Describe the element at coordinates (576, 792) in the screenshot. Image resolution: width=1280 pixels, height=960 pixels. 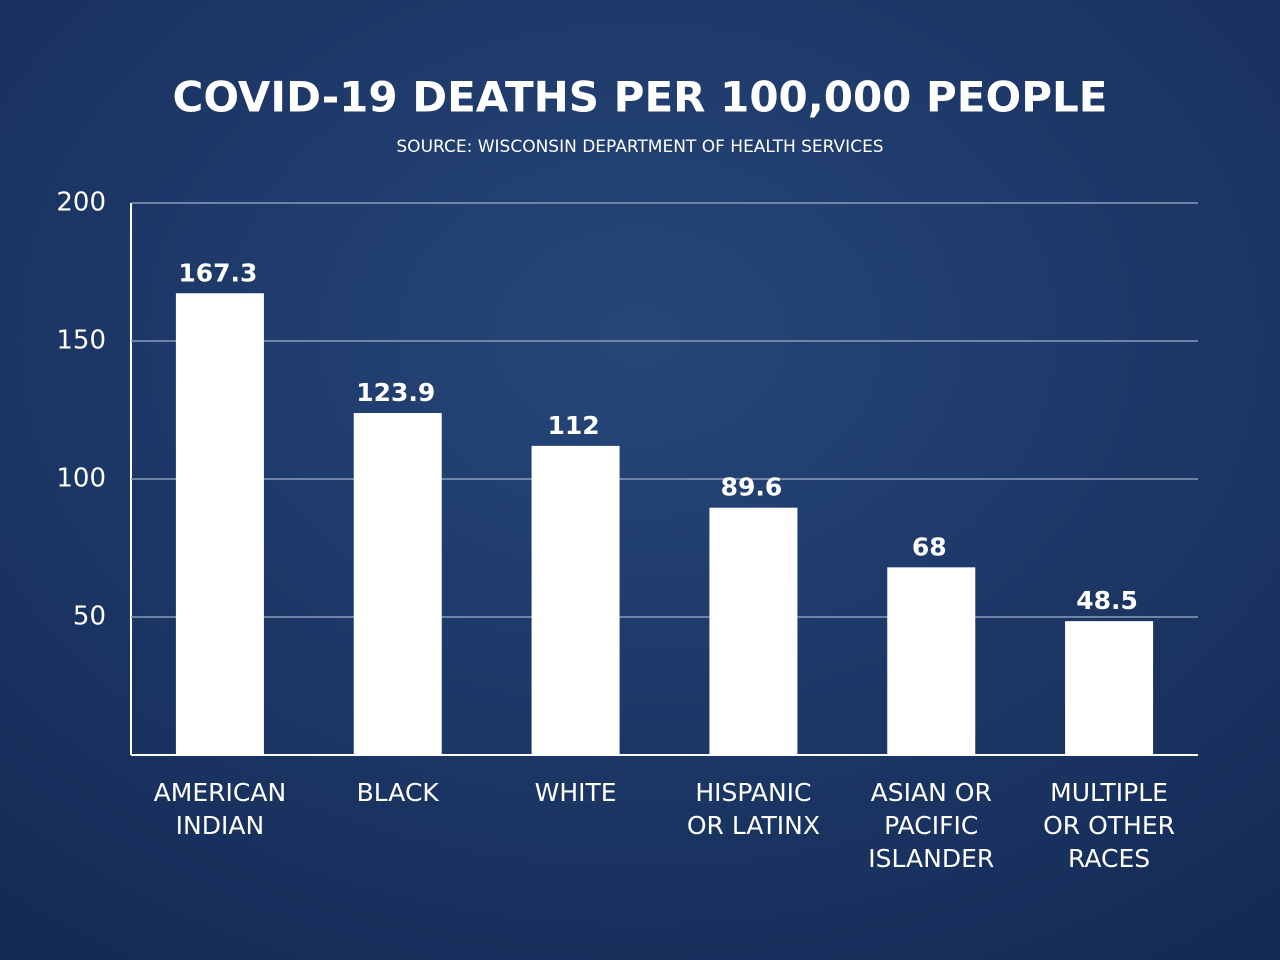
I see `x-tick-label: WHITE` at that location.